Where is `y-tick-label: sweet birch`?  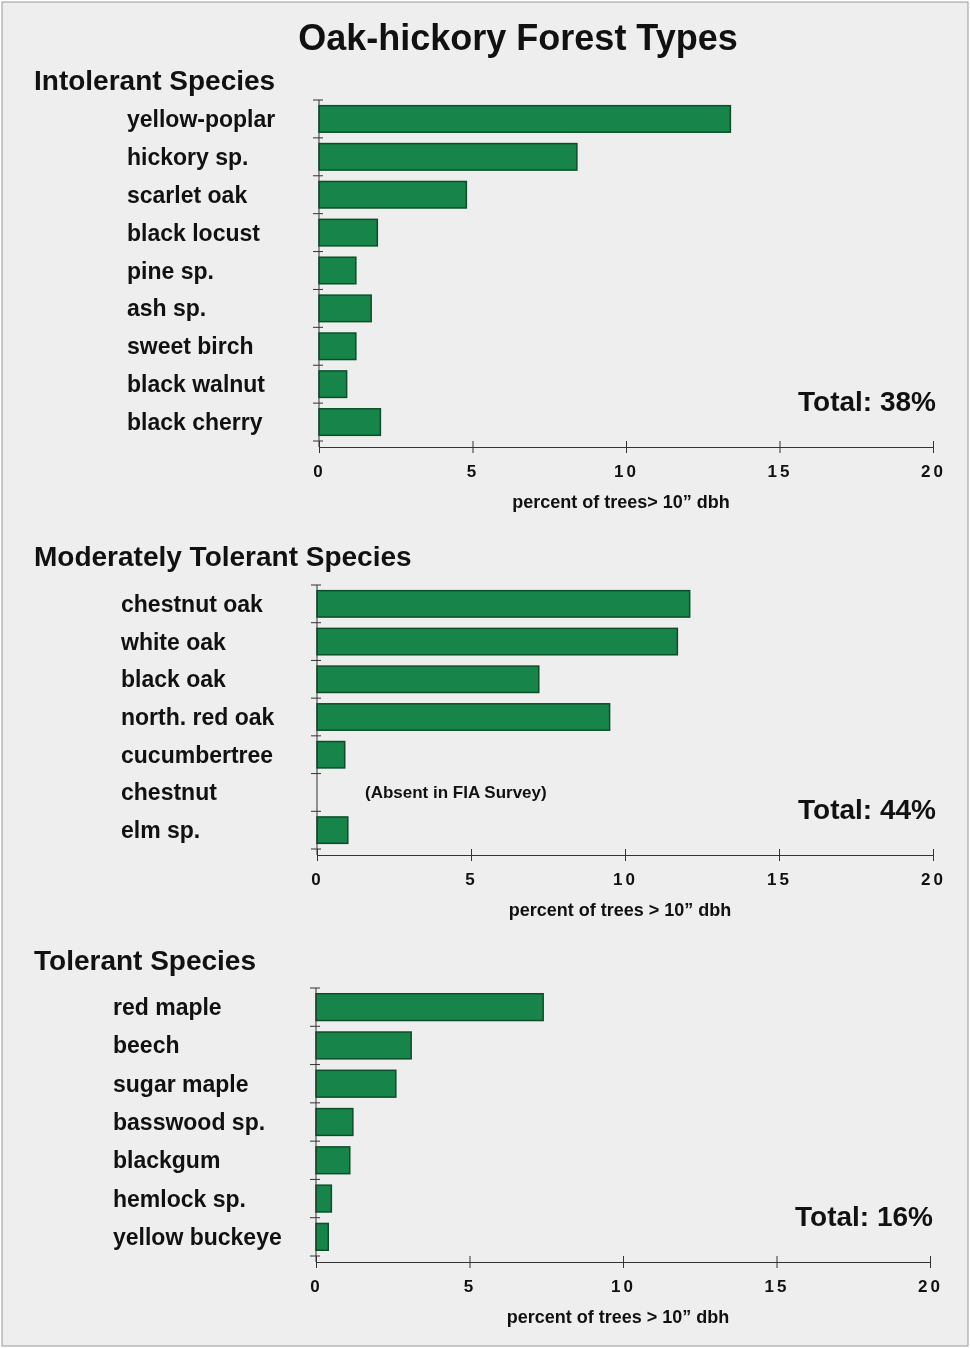
y-tick-label: sweet birch is located at coordinates (190, 346).